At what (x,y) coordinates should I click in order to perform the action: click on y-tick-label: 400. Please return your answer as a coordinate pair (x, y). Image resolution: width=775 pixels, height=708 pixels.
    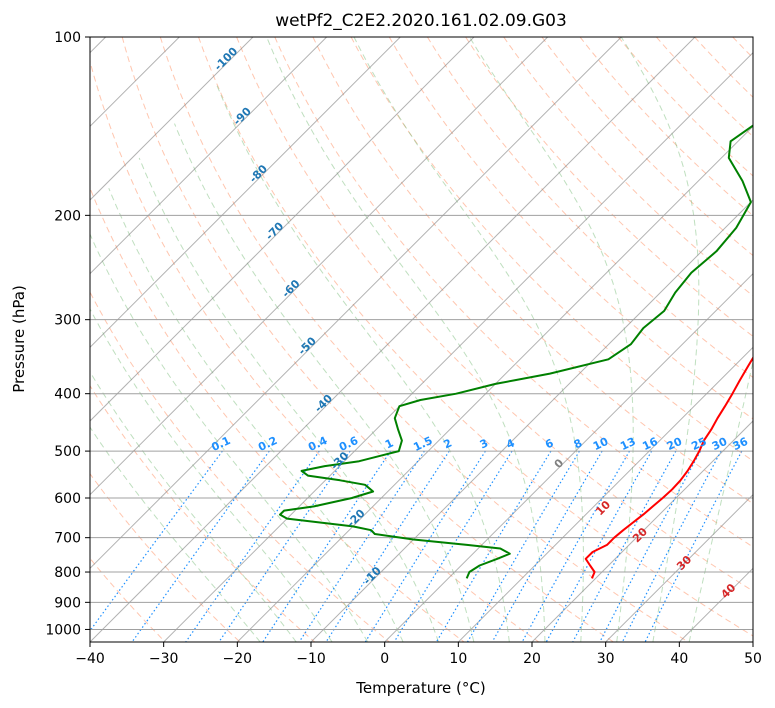
    Looking at the image, I should click on (67, 395).